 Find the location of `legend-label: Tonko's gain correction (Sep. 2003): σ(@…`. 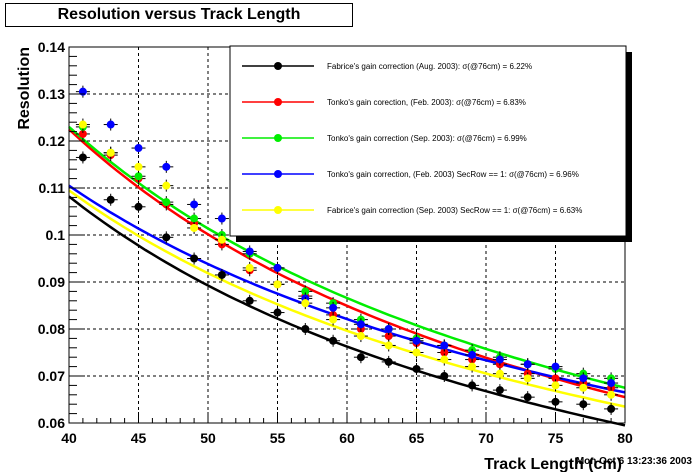

legend-label: Tonko's gain correction (Sep. 2003): σ(@… is located at coordinates (427, 138).